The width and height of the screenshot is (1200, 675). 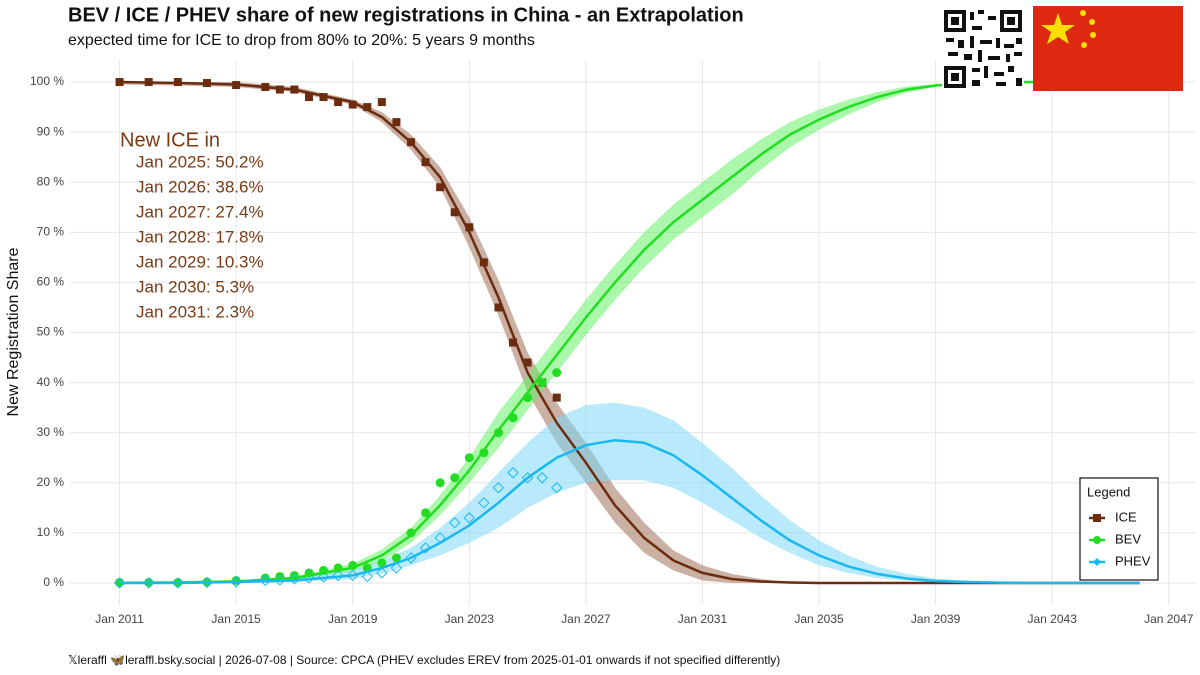 What do you see at coordinates (51, 131) in the screenshot?
I see `y-tick-label: 90 %` at bounding box center [51, 131].